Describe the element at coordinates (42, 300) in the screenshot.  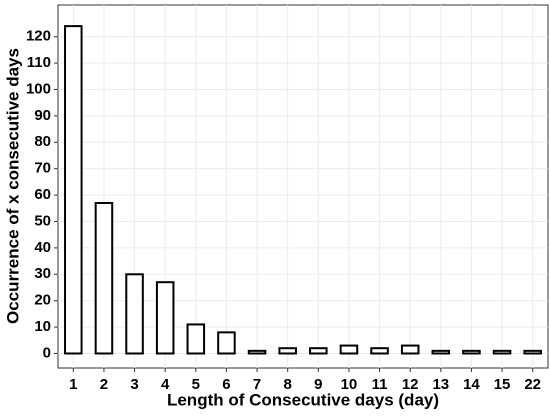
I see `y-tick-label: 20` at that location.